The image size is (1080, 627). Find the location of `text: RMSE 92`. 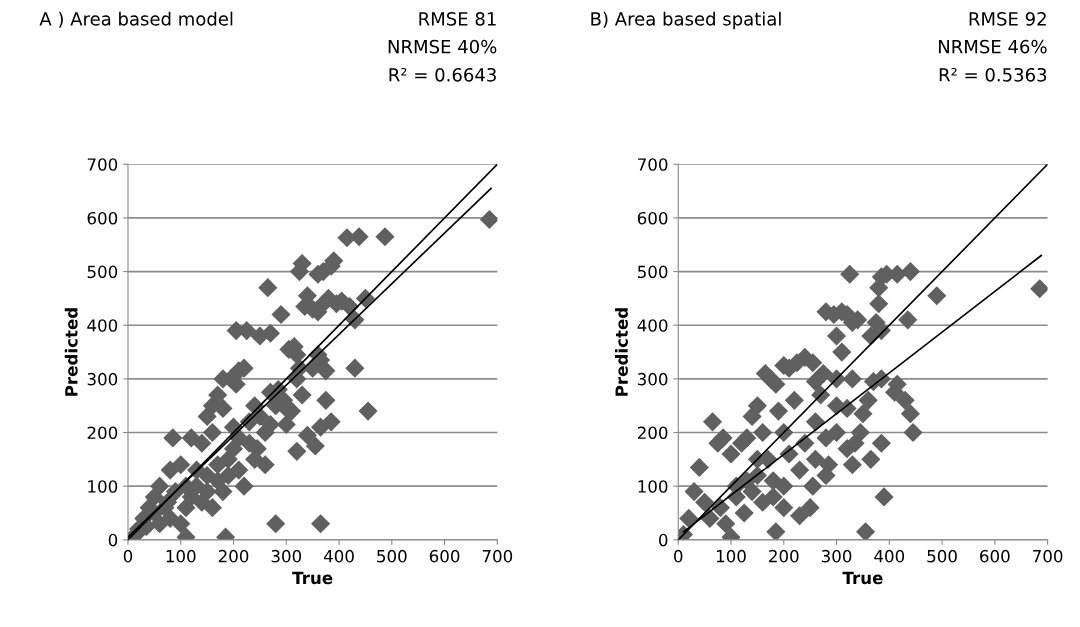

text: RMSE 92 is located at coordinates (1007, 19).